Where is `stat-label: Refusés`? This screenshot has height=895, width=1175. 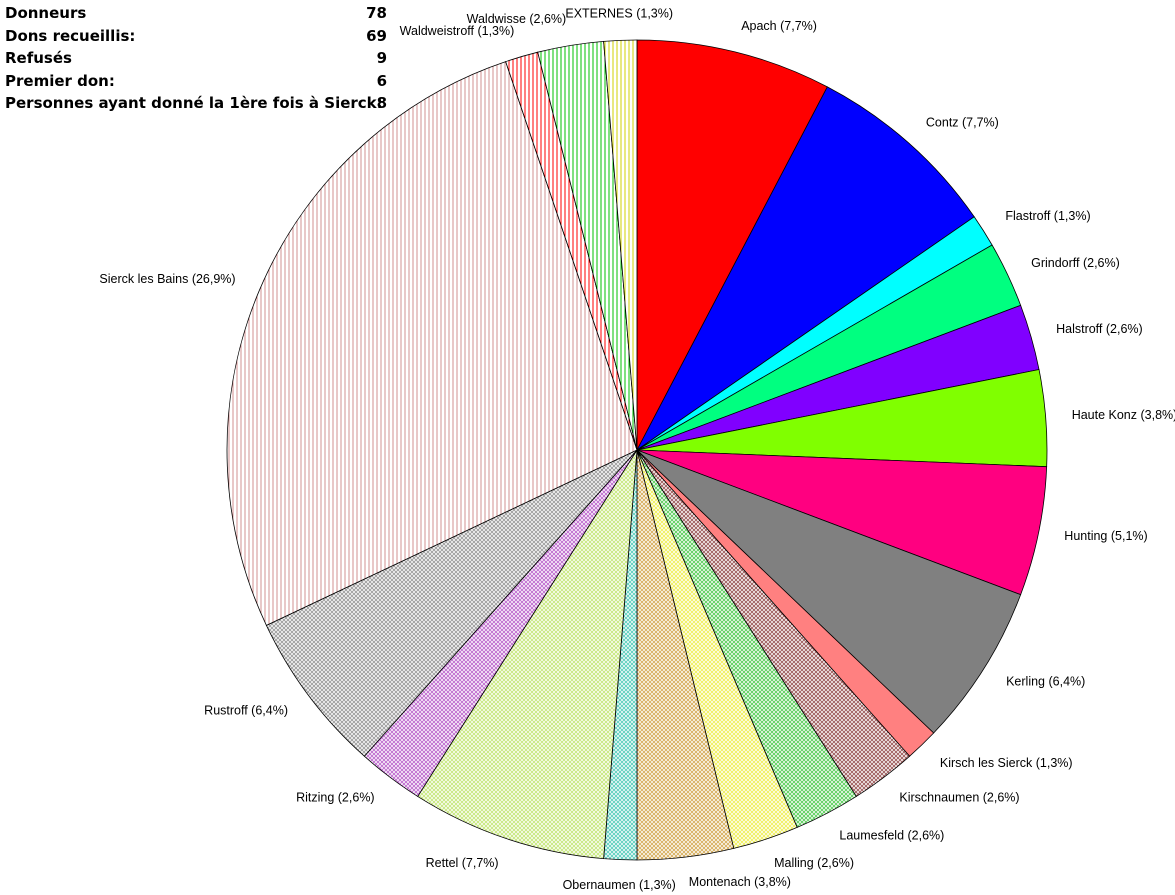 stat-label: Refusés is located at coordinates (38, 58).